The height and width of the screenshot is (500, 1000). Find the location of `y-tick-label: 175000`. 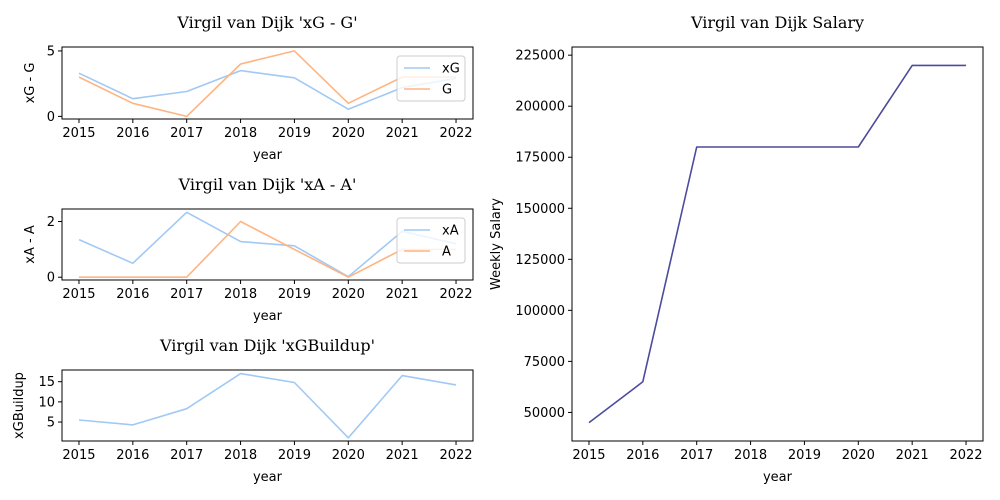

y-tick-label: 175000 is located at coordinates (540, 158).